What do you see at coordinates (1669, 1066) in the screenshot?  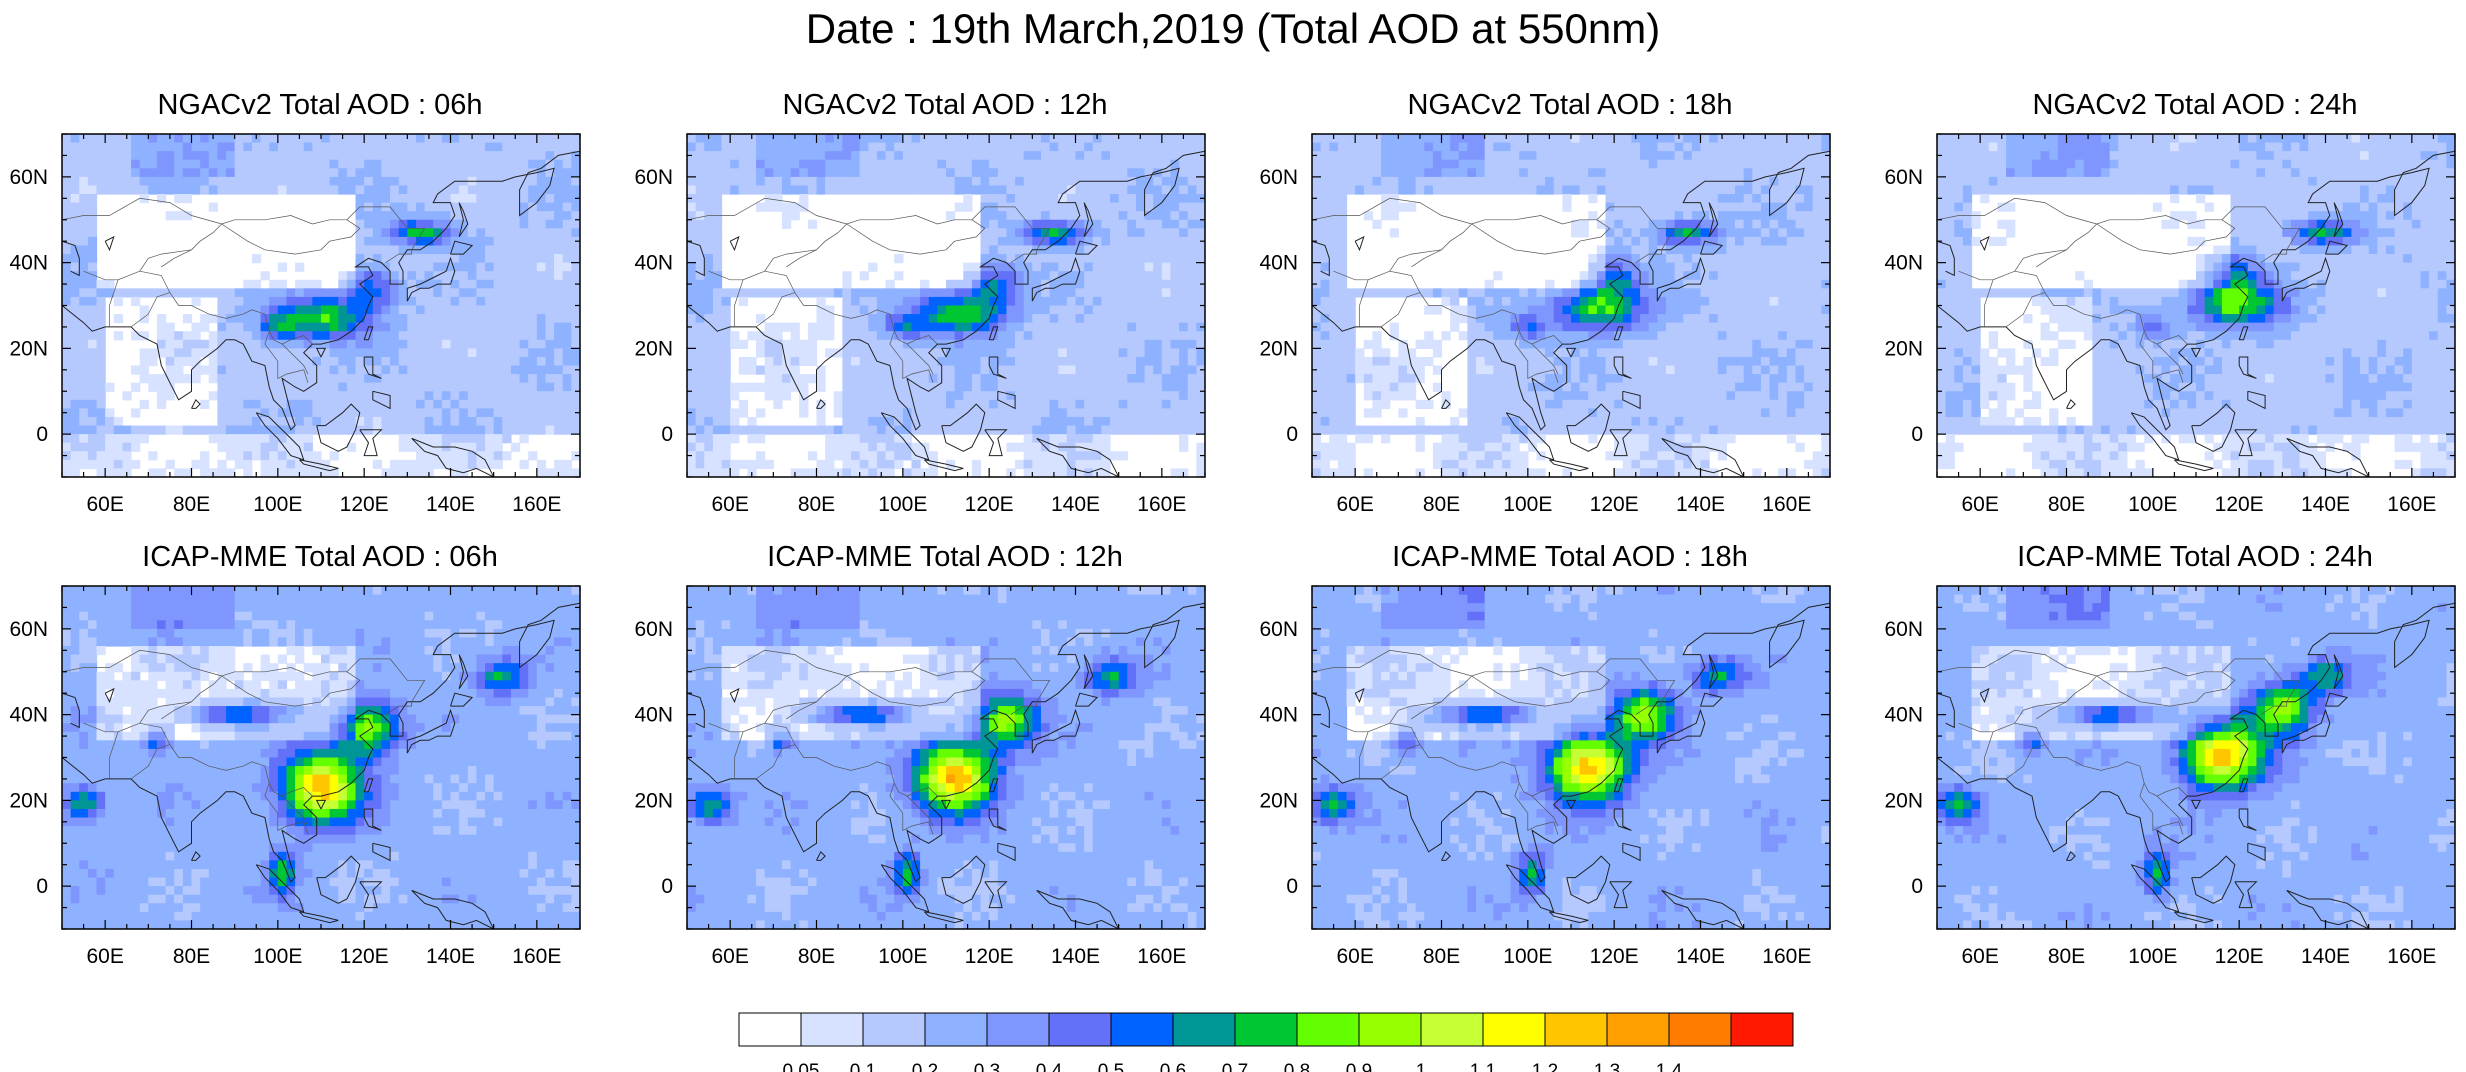 I see `colorbar-label: 1.4` at bounding box center [1669, 1066].